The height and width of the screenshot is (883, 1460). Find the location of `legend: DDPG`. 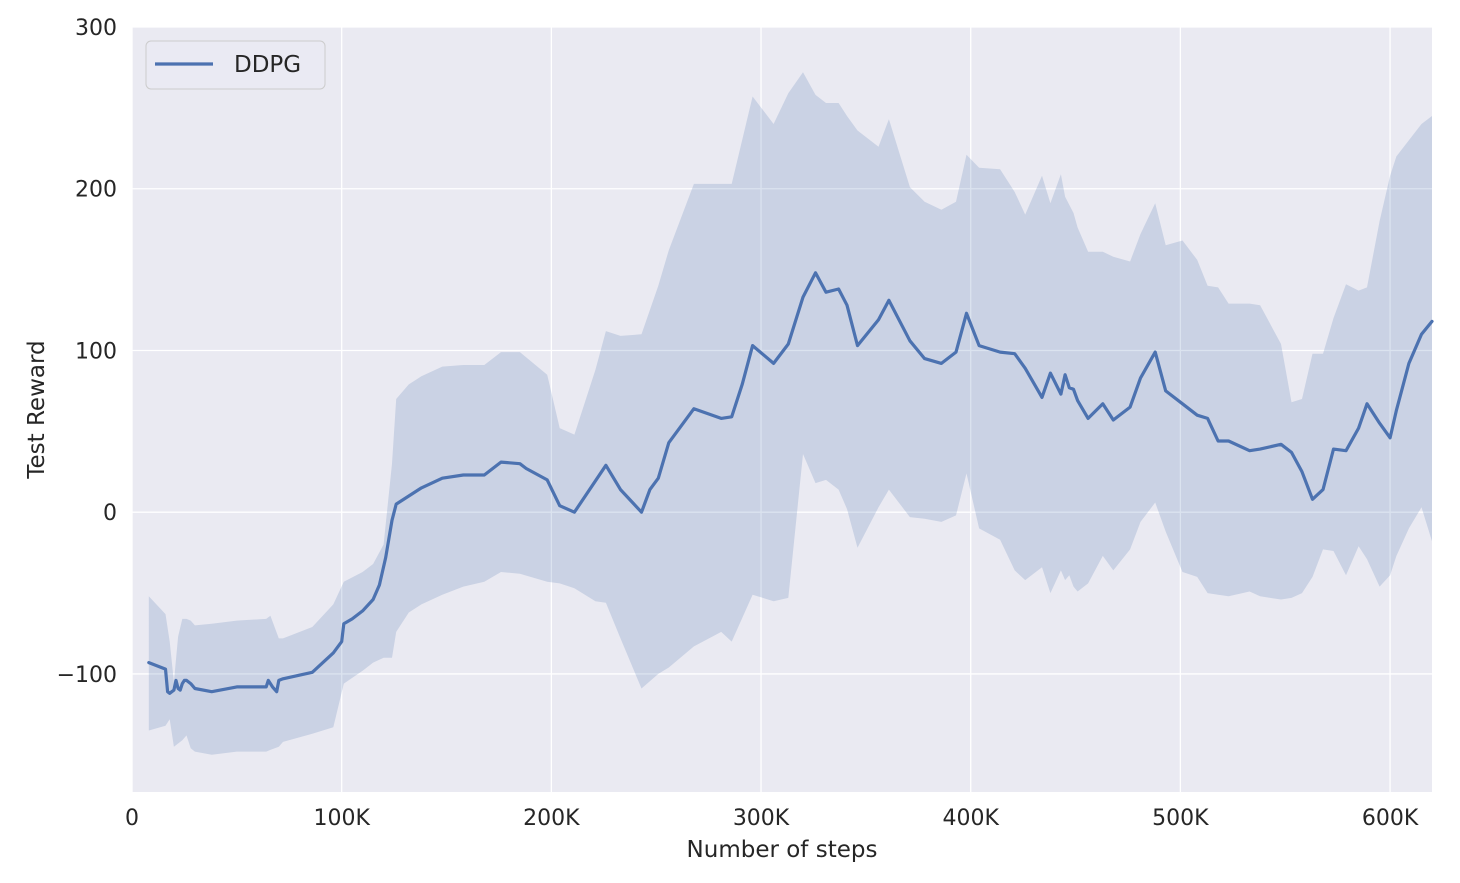

legend: DDPG is located at coordinates (235, 65).